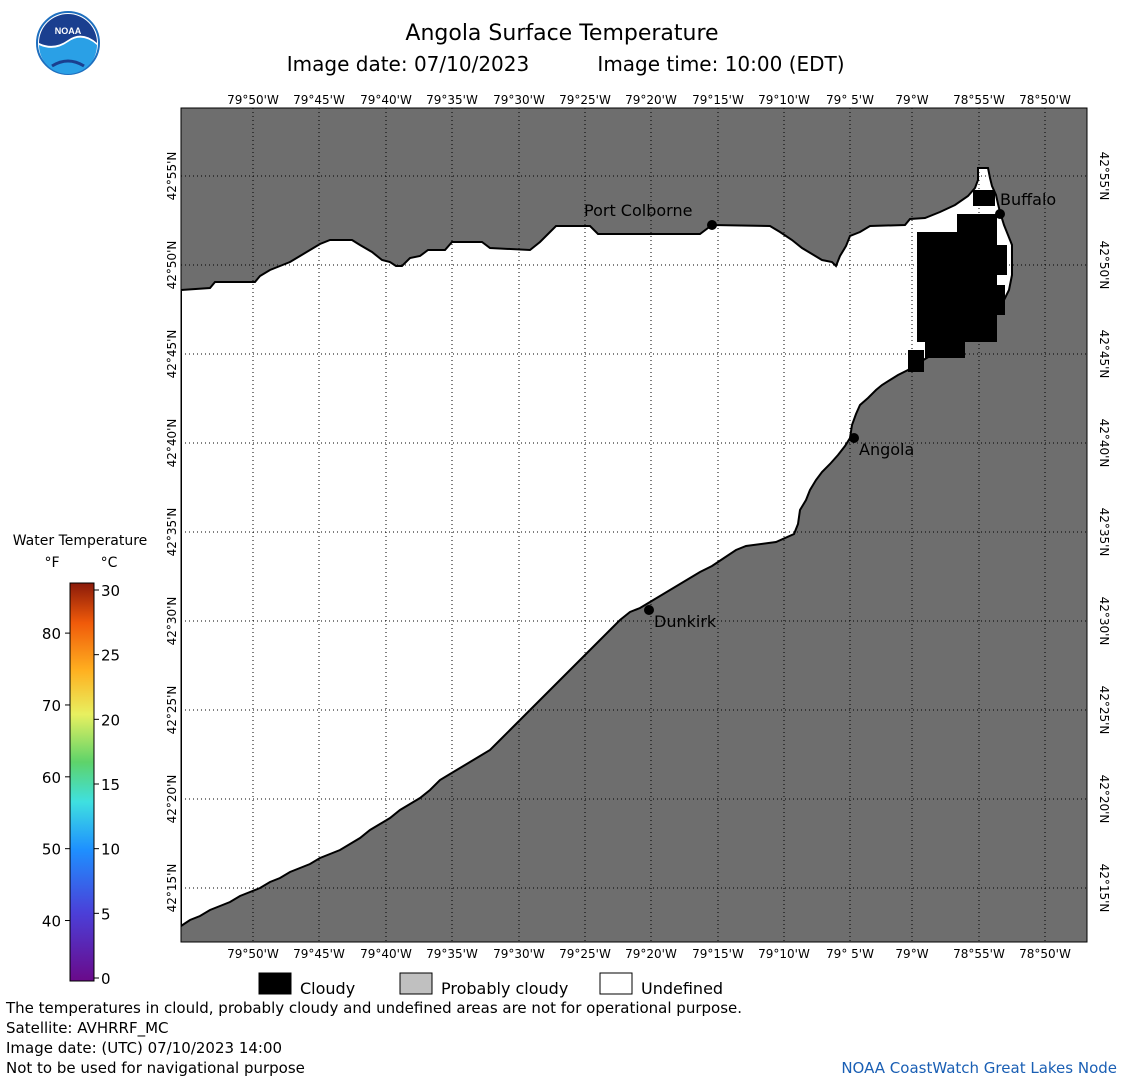 Image resolution: width=1127 pixels, height=1084 pixels. I want to click on city-buffalo: Buffalo, so click(1025, 204).